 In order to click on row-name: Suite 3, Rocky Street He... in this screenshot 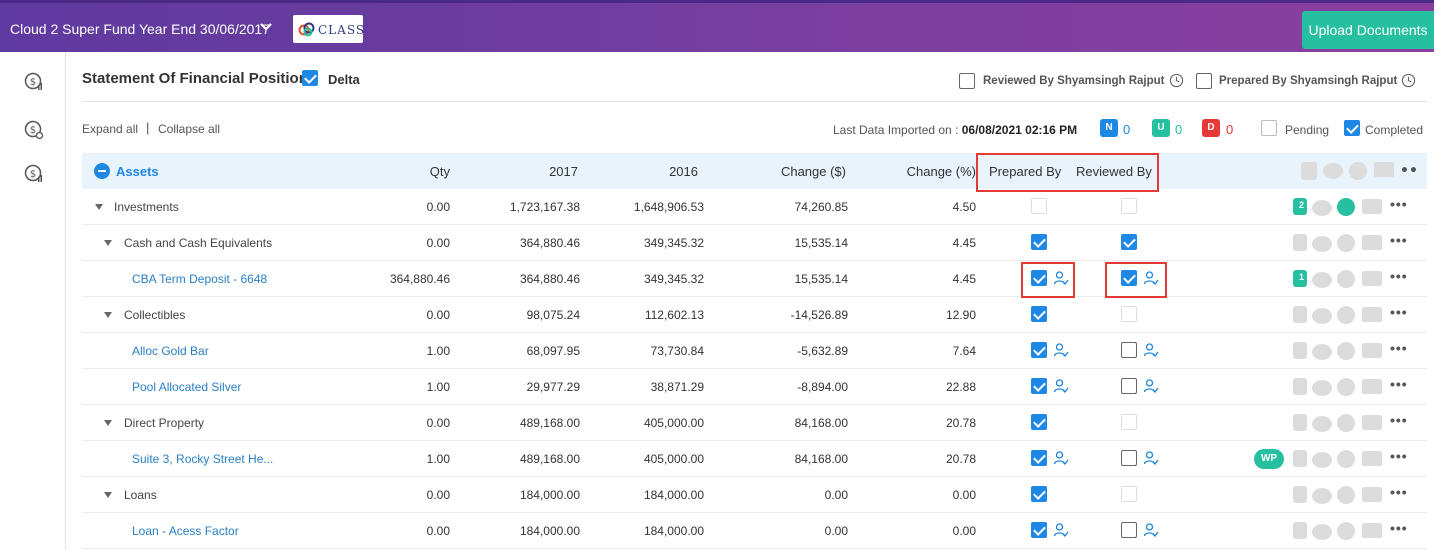, I will do `click(203, 459)`.